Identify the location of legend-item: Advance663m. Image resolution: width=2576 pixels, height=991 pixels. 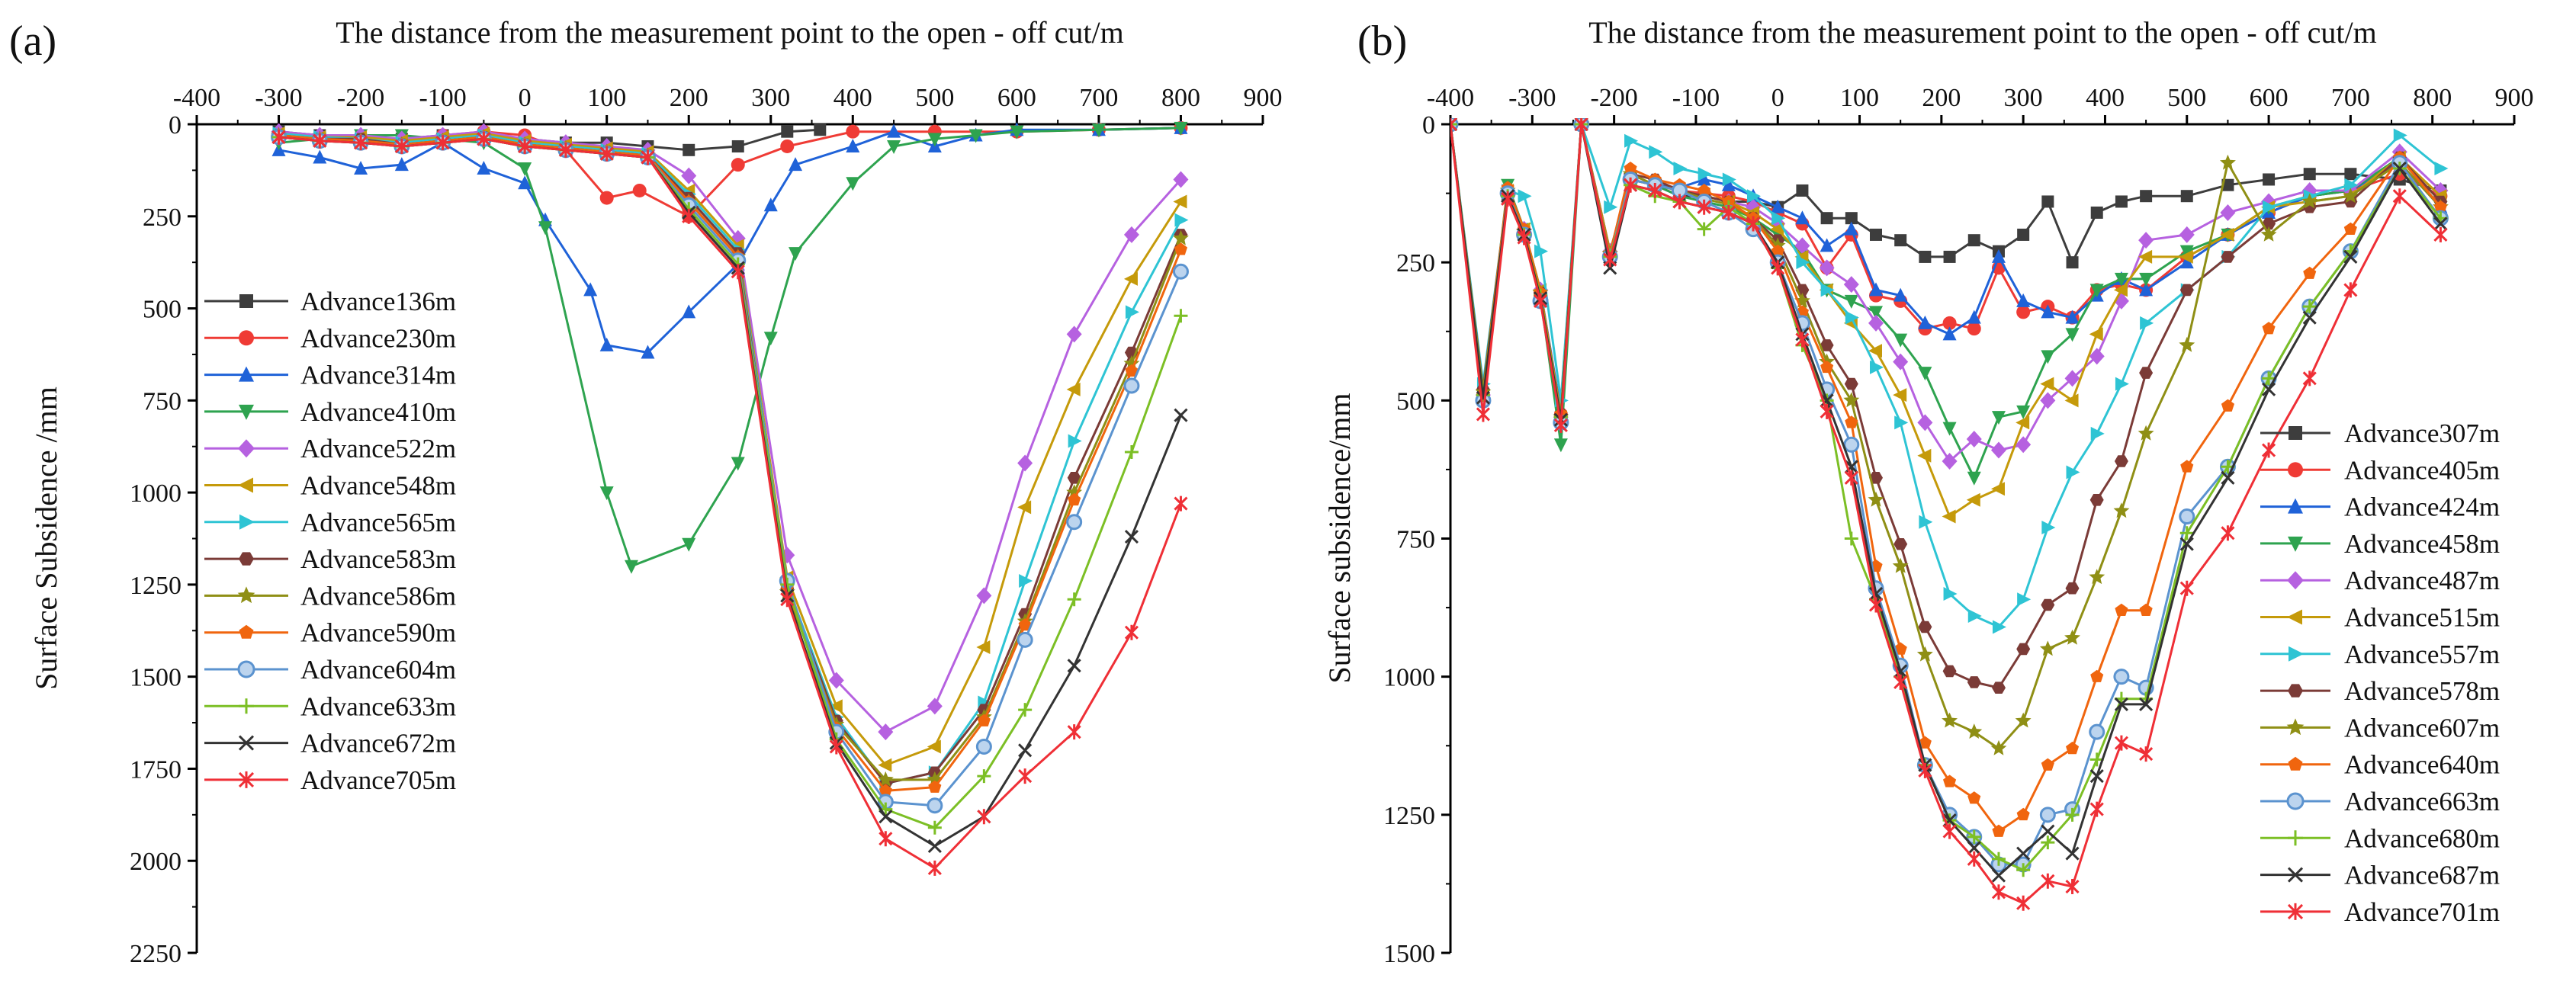
(2380, 802).